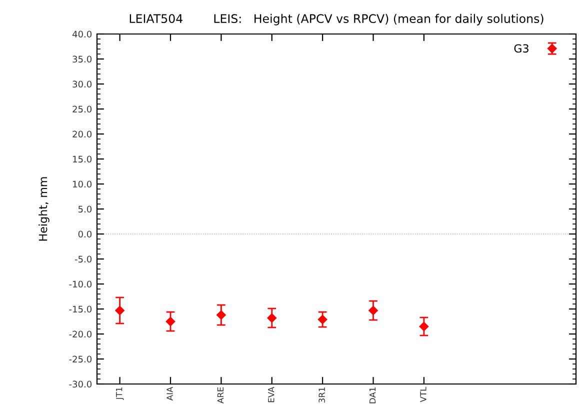  I want to click on y-tick-label: -15.0, so click(80, 309).